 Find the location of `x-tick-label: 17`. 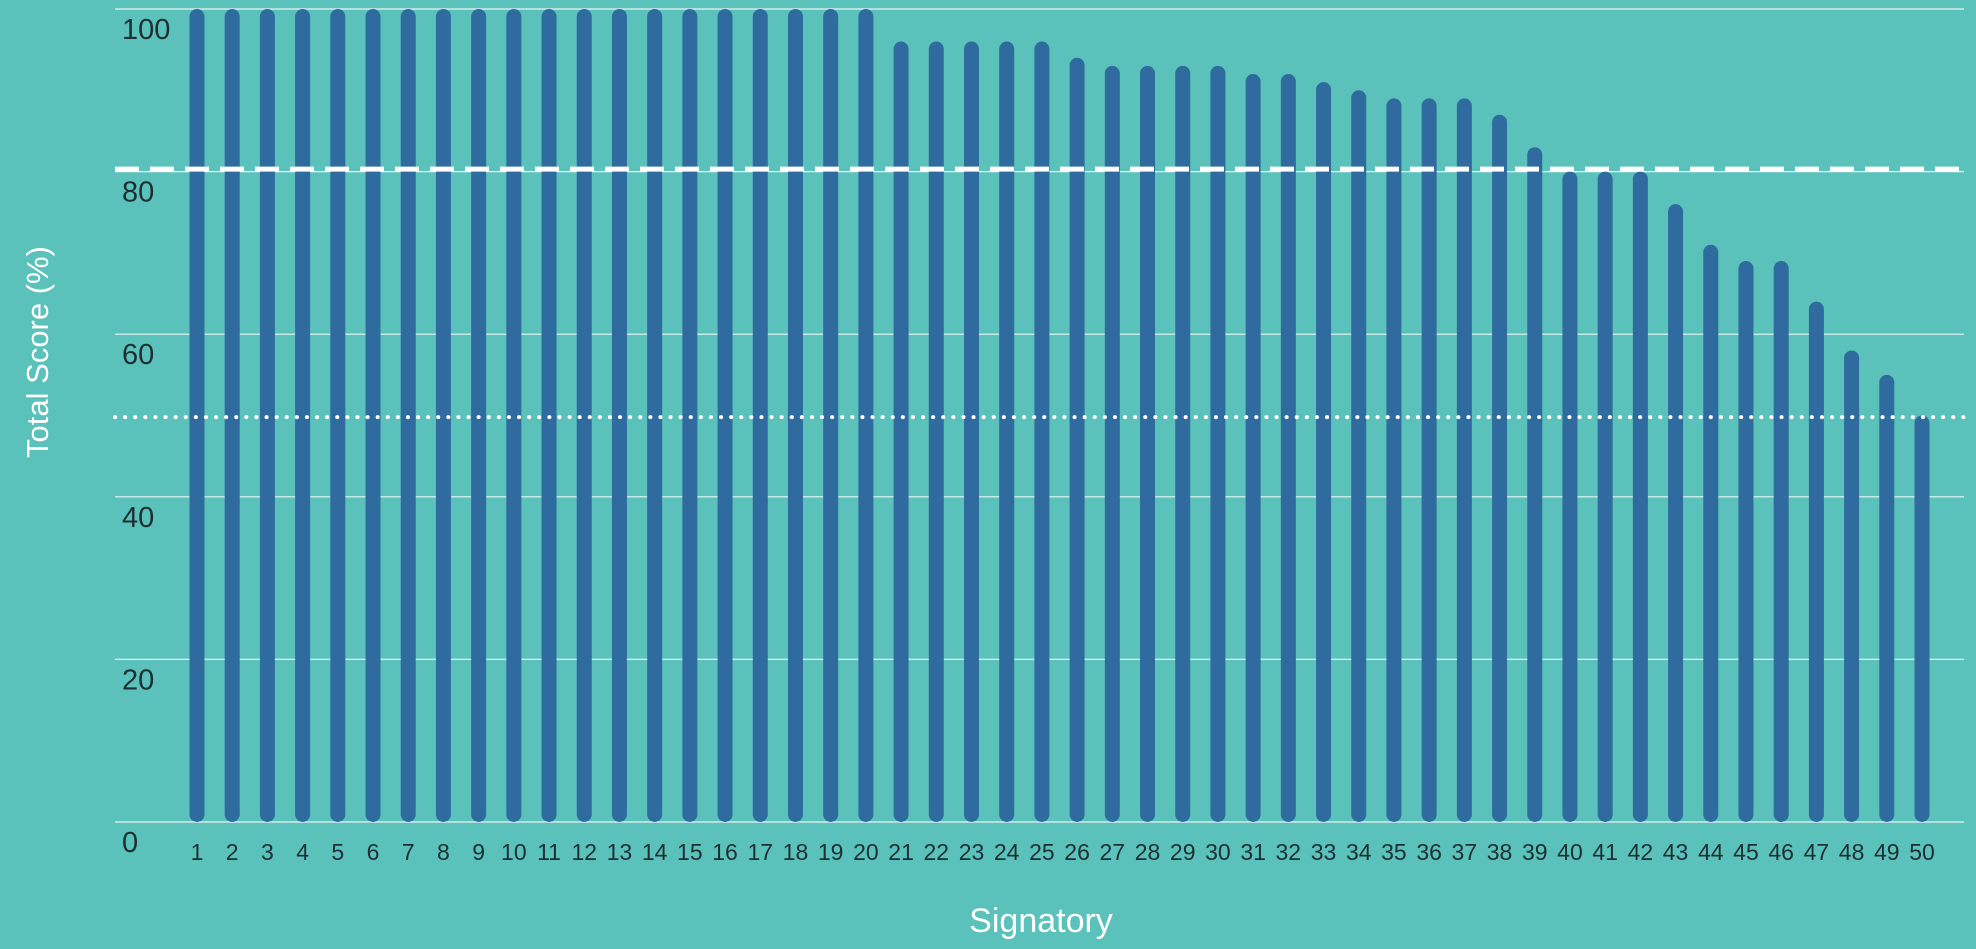

x-tick-label: 17 is located at coordinates (760, 852).